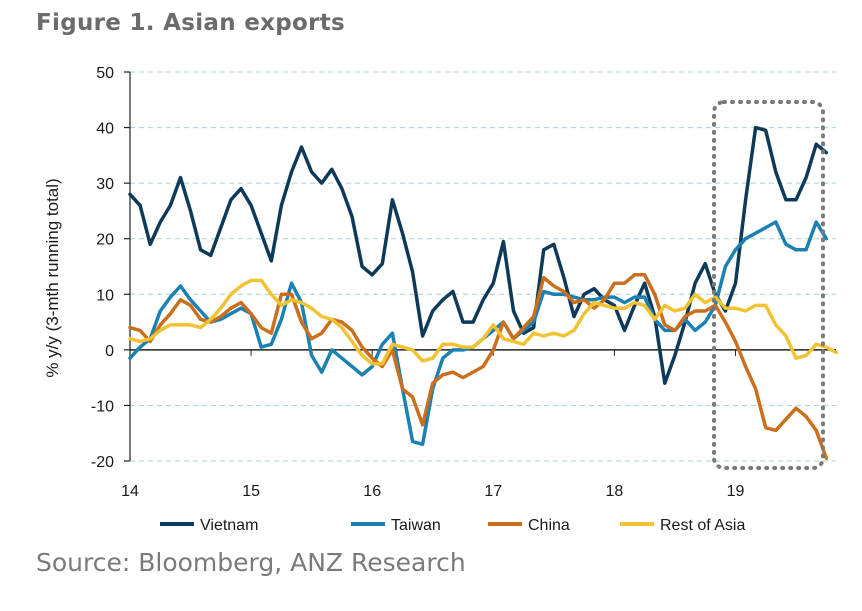 This screenshot has width=862, height=611. What do you see at coordinates (768, 285) in the screenshot?
I see `highlight-box-2019` at bounding box center [768, 285].